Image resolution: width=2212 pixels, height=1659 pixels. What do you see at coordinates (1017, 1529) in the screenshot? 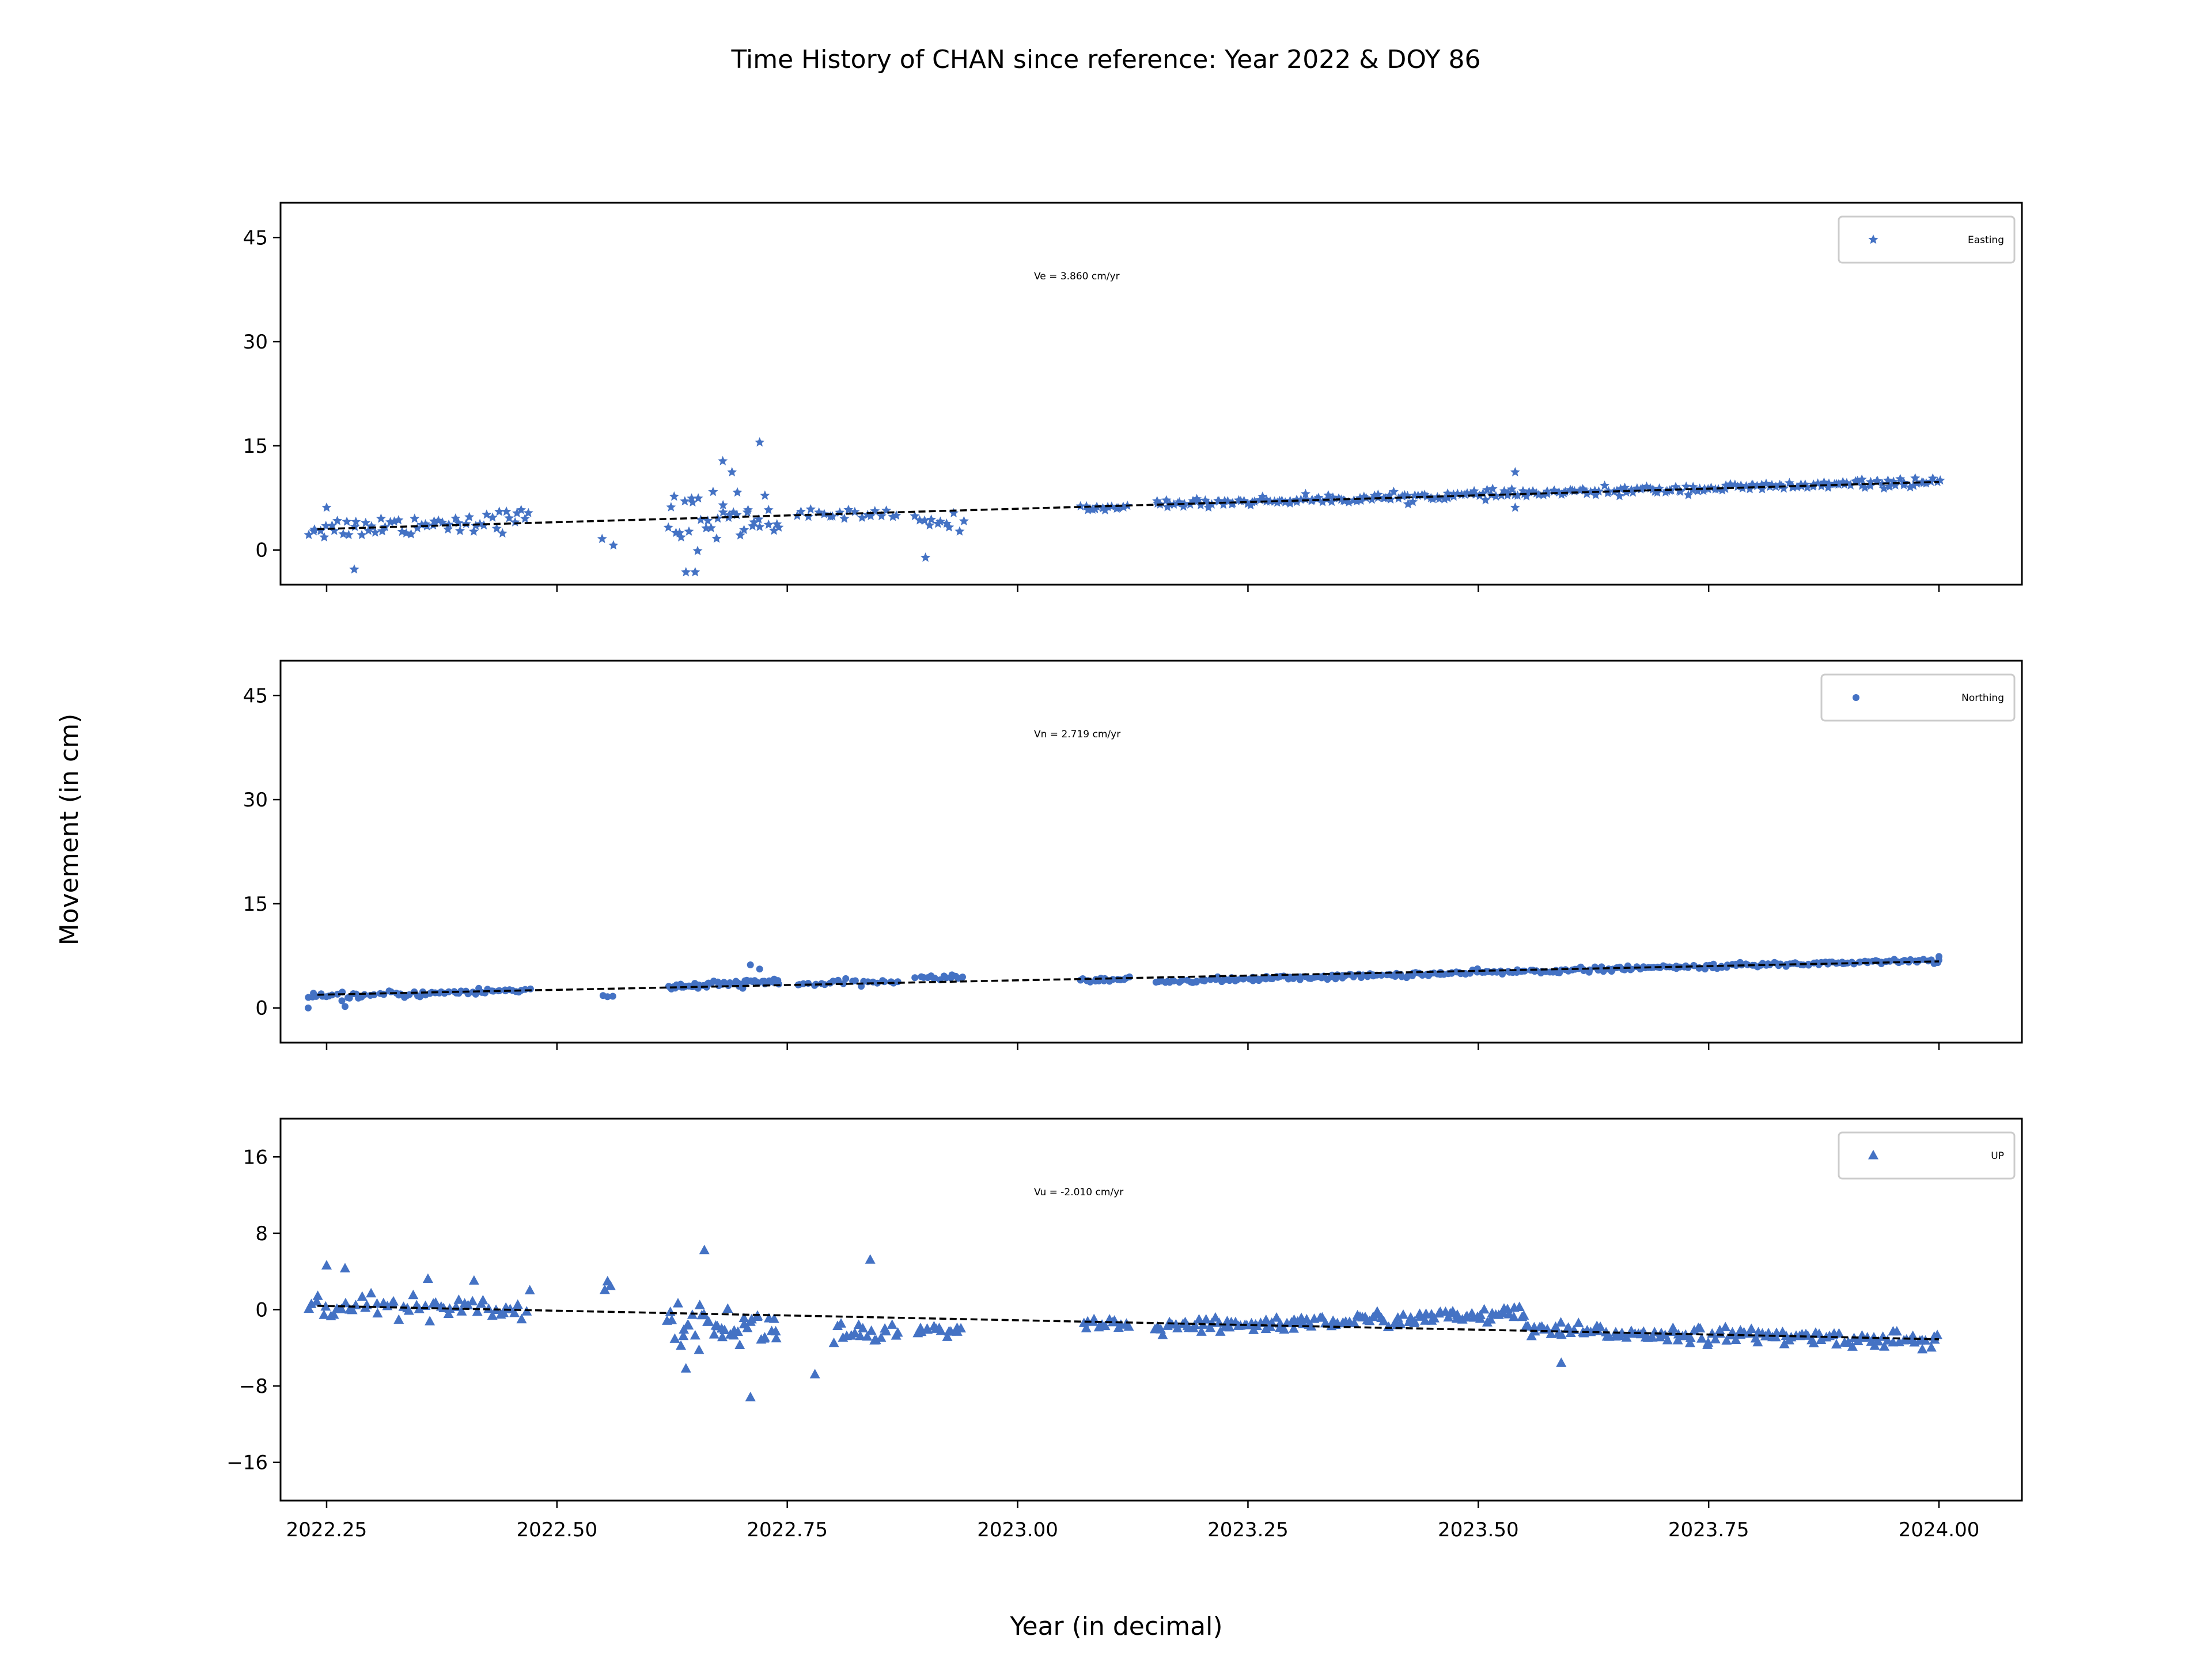
I see `x-tick-label: 2023.00` at bounding box center [1017, 1529].